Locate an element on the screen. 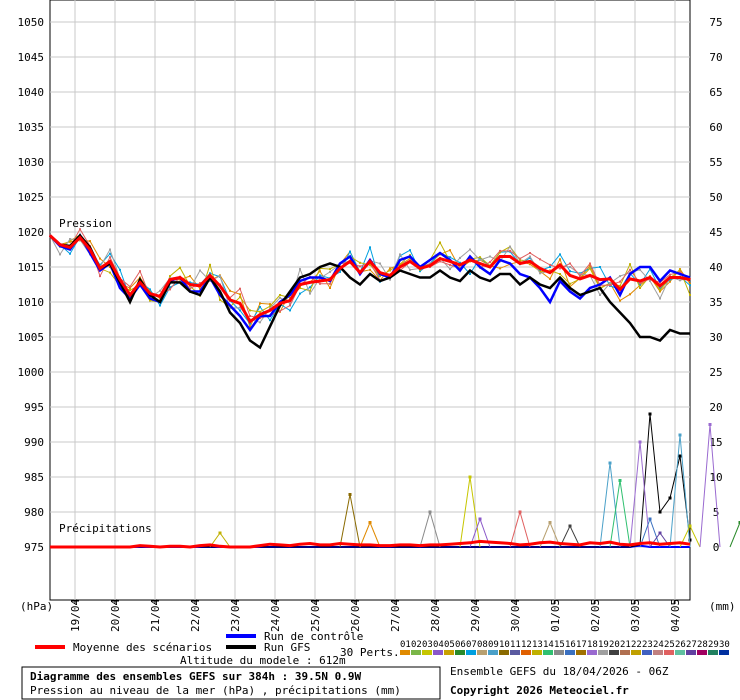 Image resolution: width=740 pixels, height=700 pixels. y-left-tick-label: 975 is located at coordinates (34, 547).